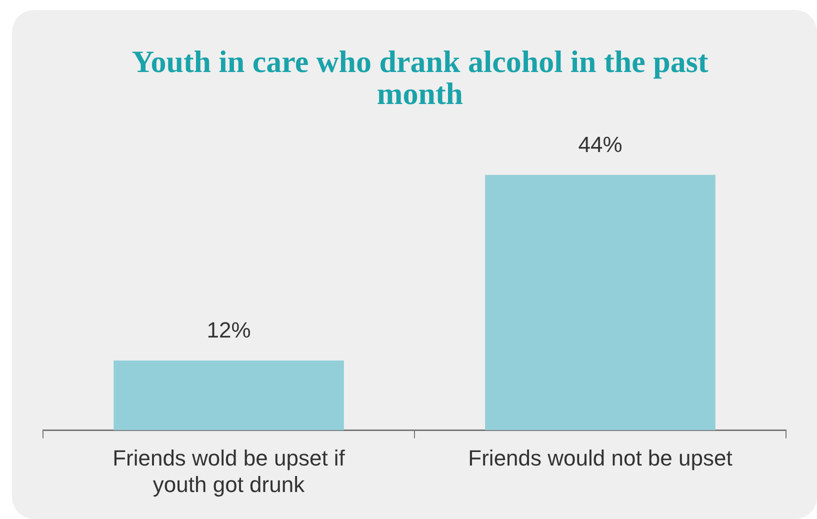  I want to click on chart-title: Youth in care who drank alcohol in the past month, so click(420, 77).